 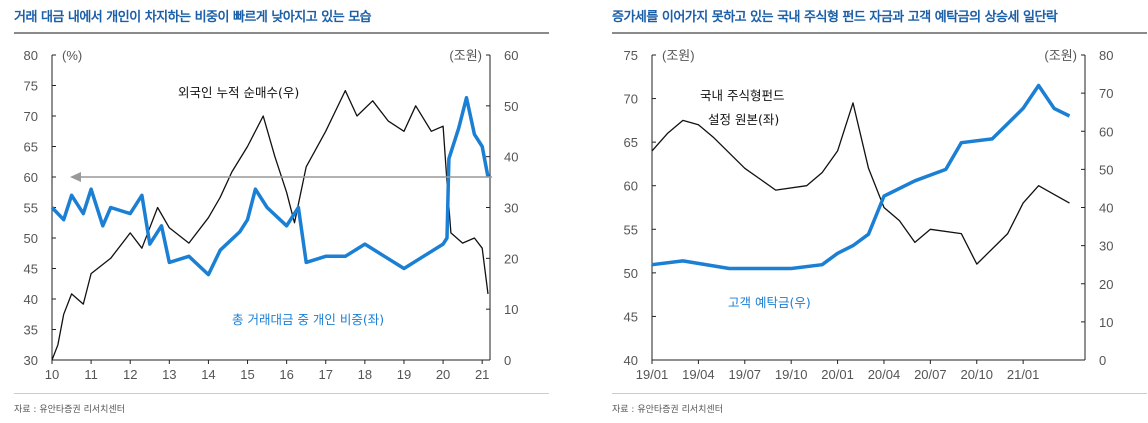 What do you see at coordinates (976, 374) in the screenshot?
I see `x-tick-label: 20/10` at bounding box center [976, 374].